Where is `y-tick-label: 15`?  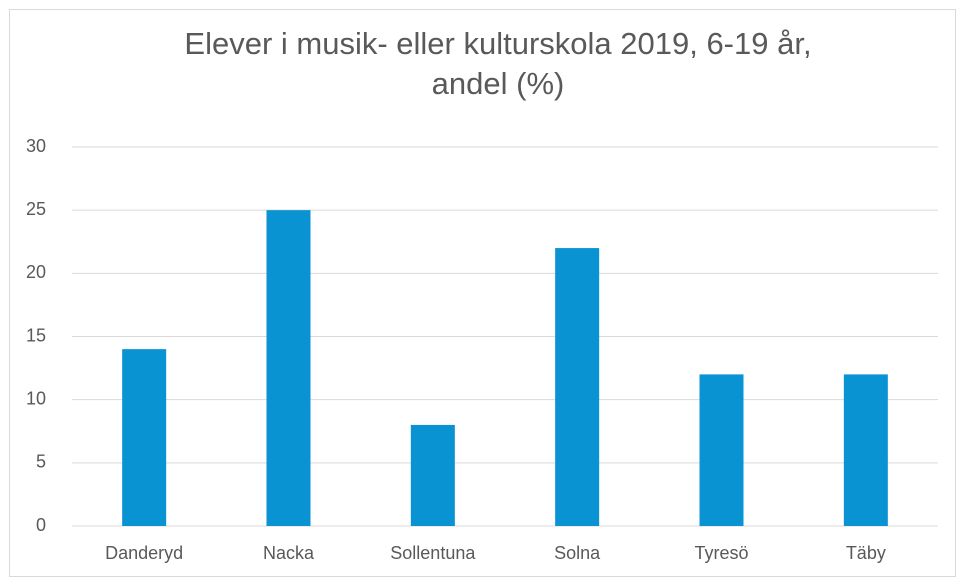 y-tick-label: 15 is located at coordinates (36, 335).